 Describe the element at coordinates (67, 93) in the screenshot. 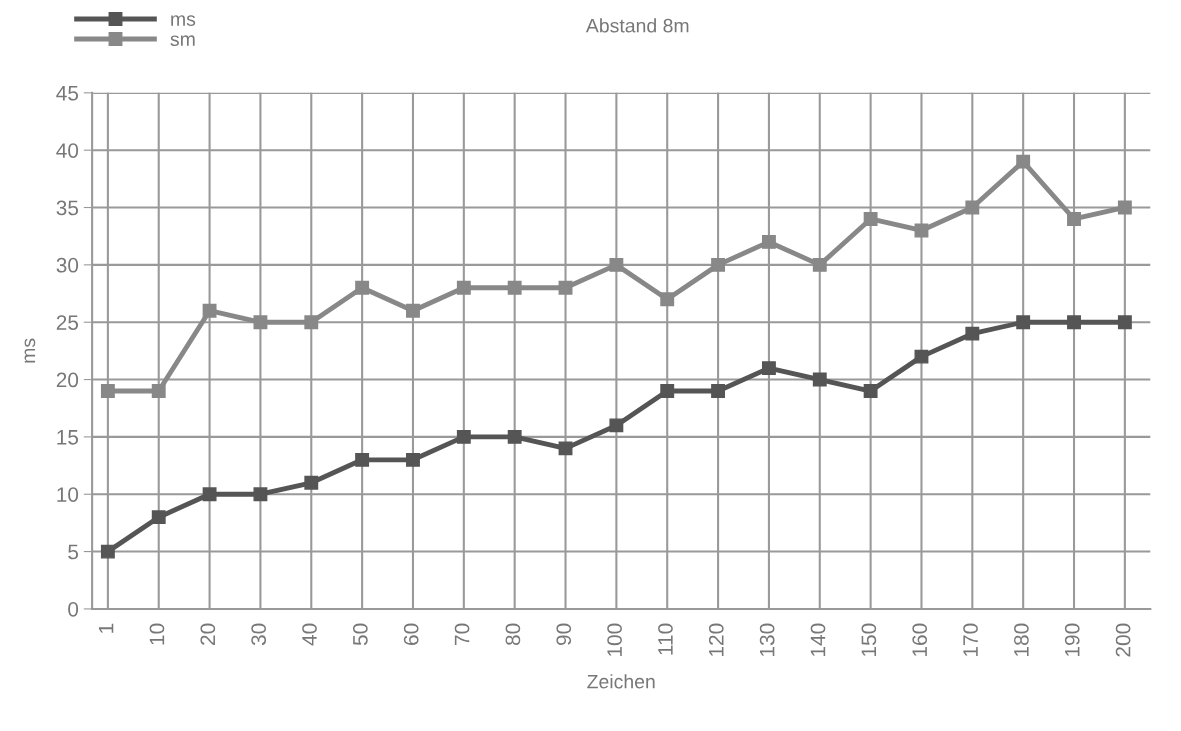

I see `y-tick-label: 45` at that location.